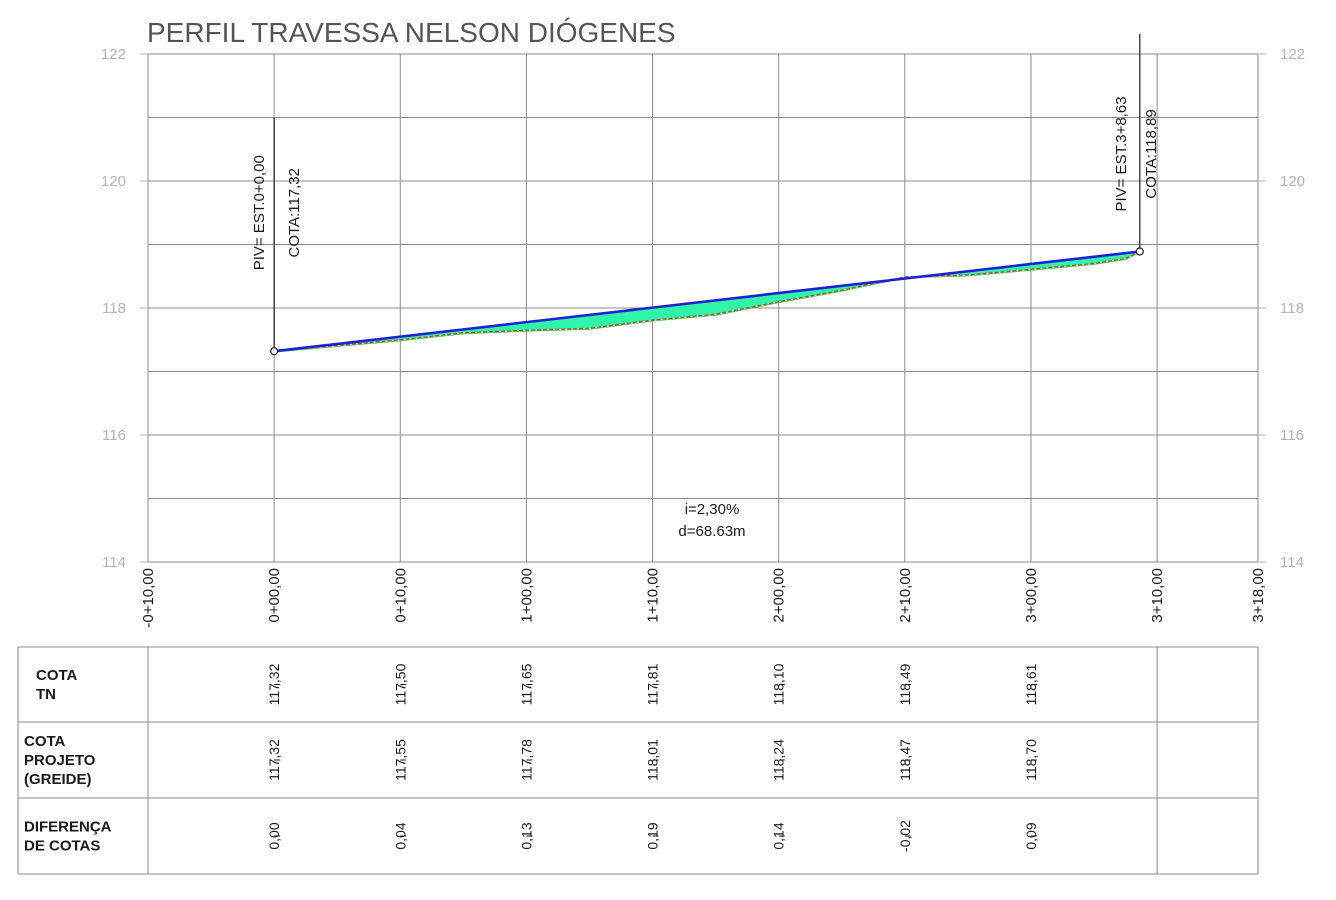 Image resolution: width=1336 pixels, height=900 pixels. Describe the element at coordinates (113, 54) in the screenshot. I see `y-tick-label-left: 122` at that location.